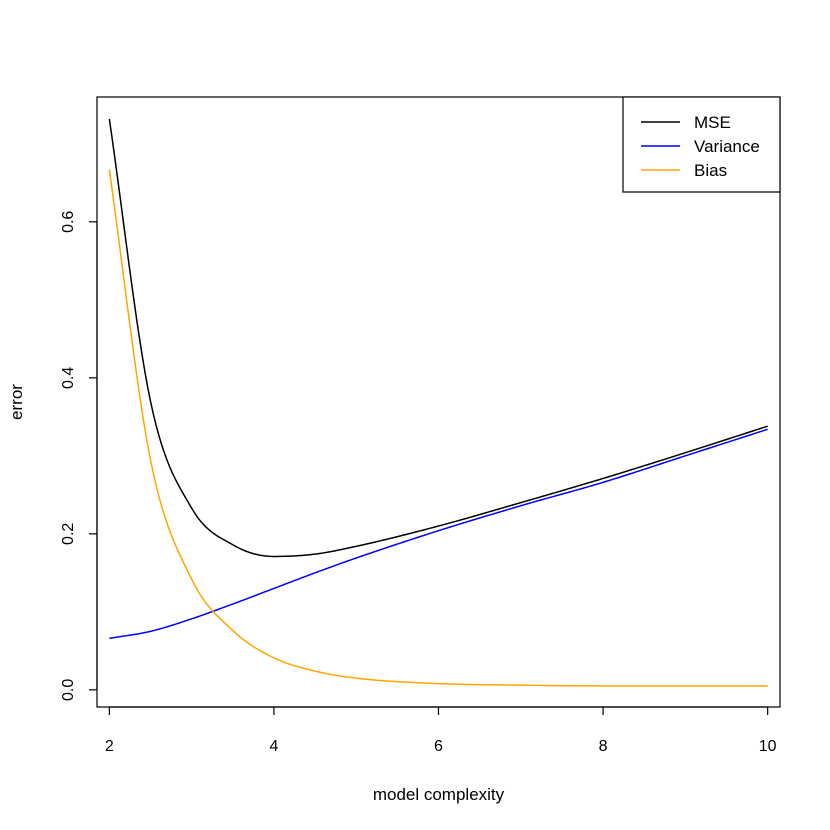 This screenshot has width=830, height=830. What do you see at coordinates (712, 122) in the screenshot?
I see `legend-mse-label: MSE` at bounding box center [712, 122].